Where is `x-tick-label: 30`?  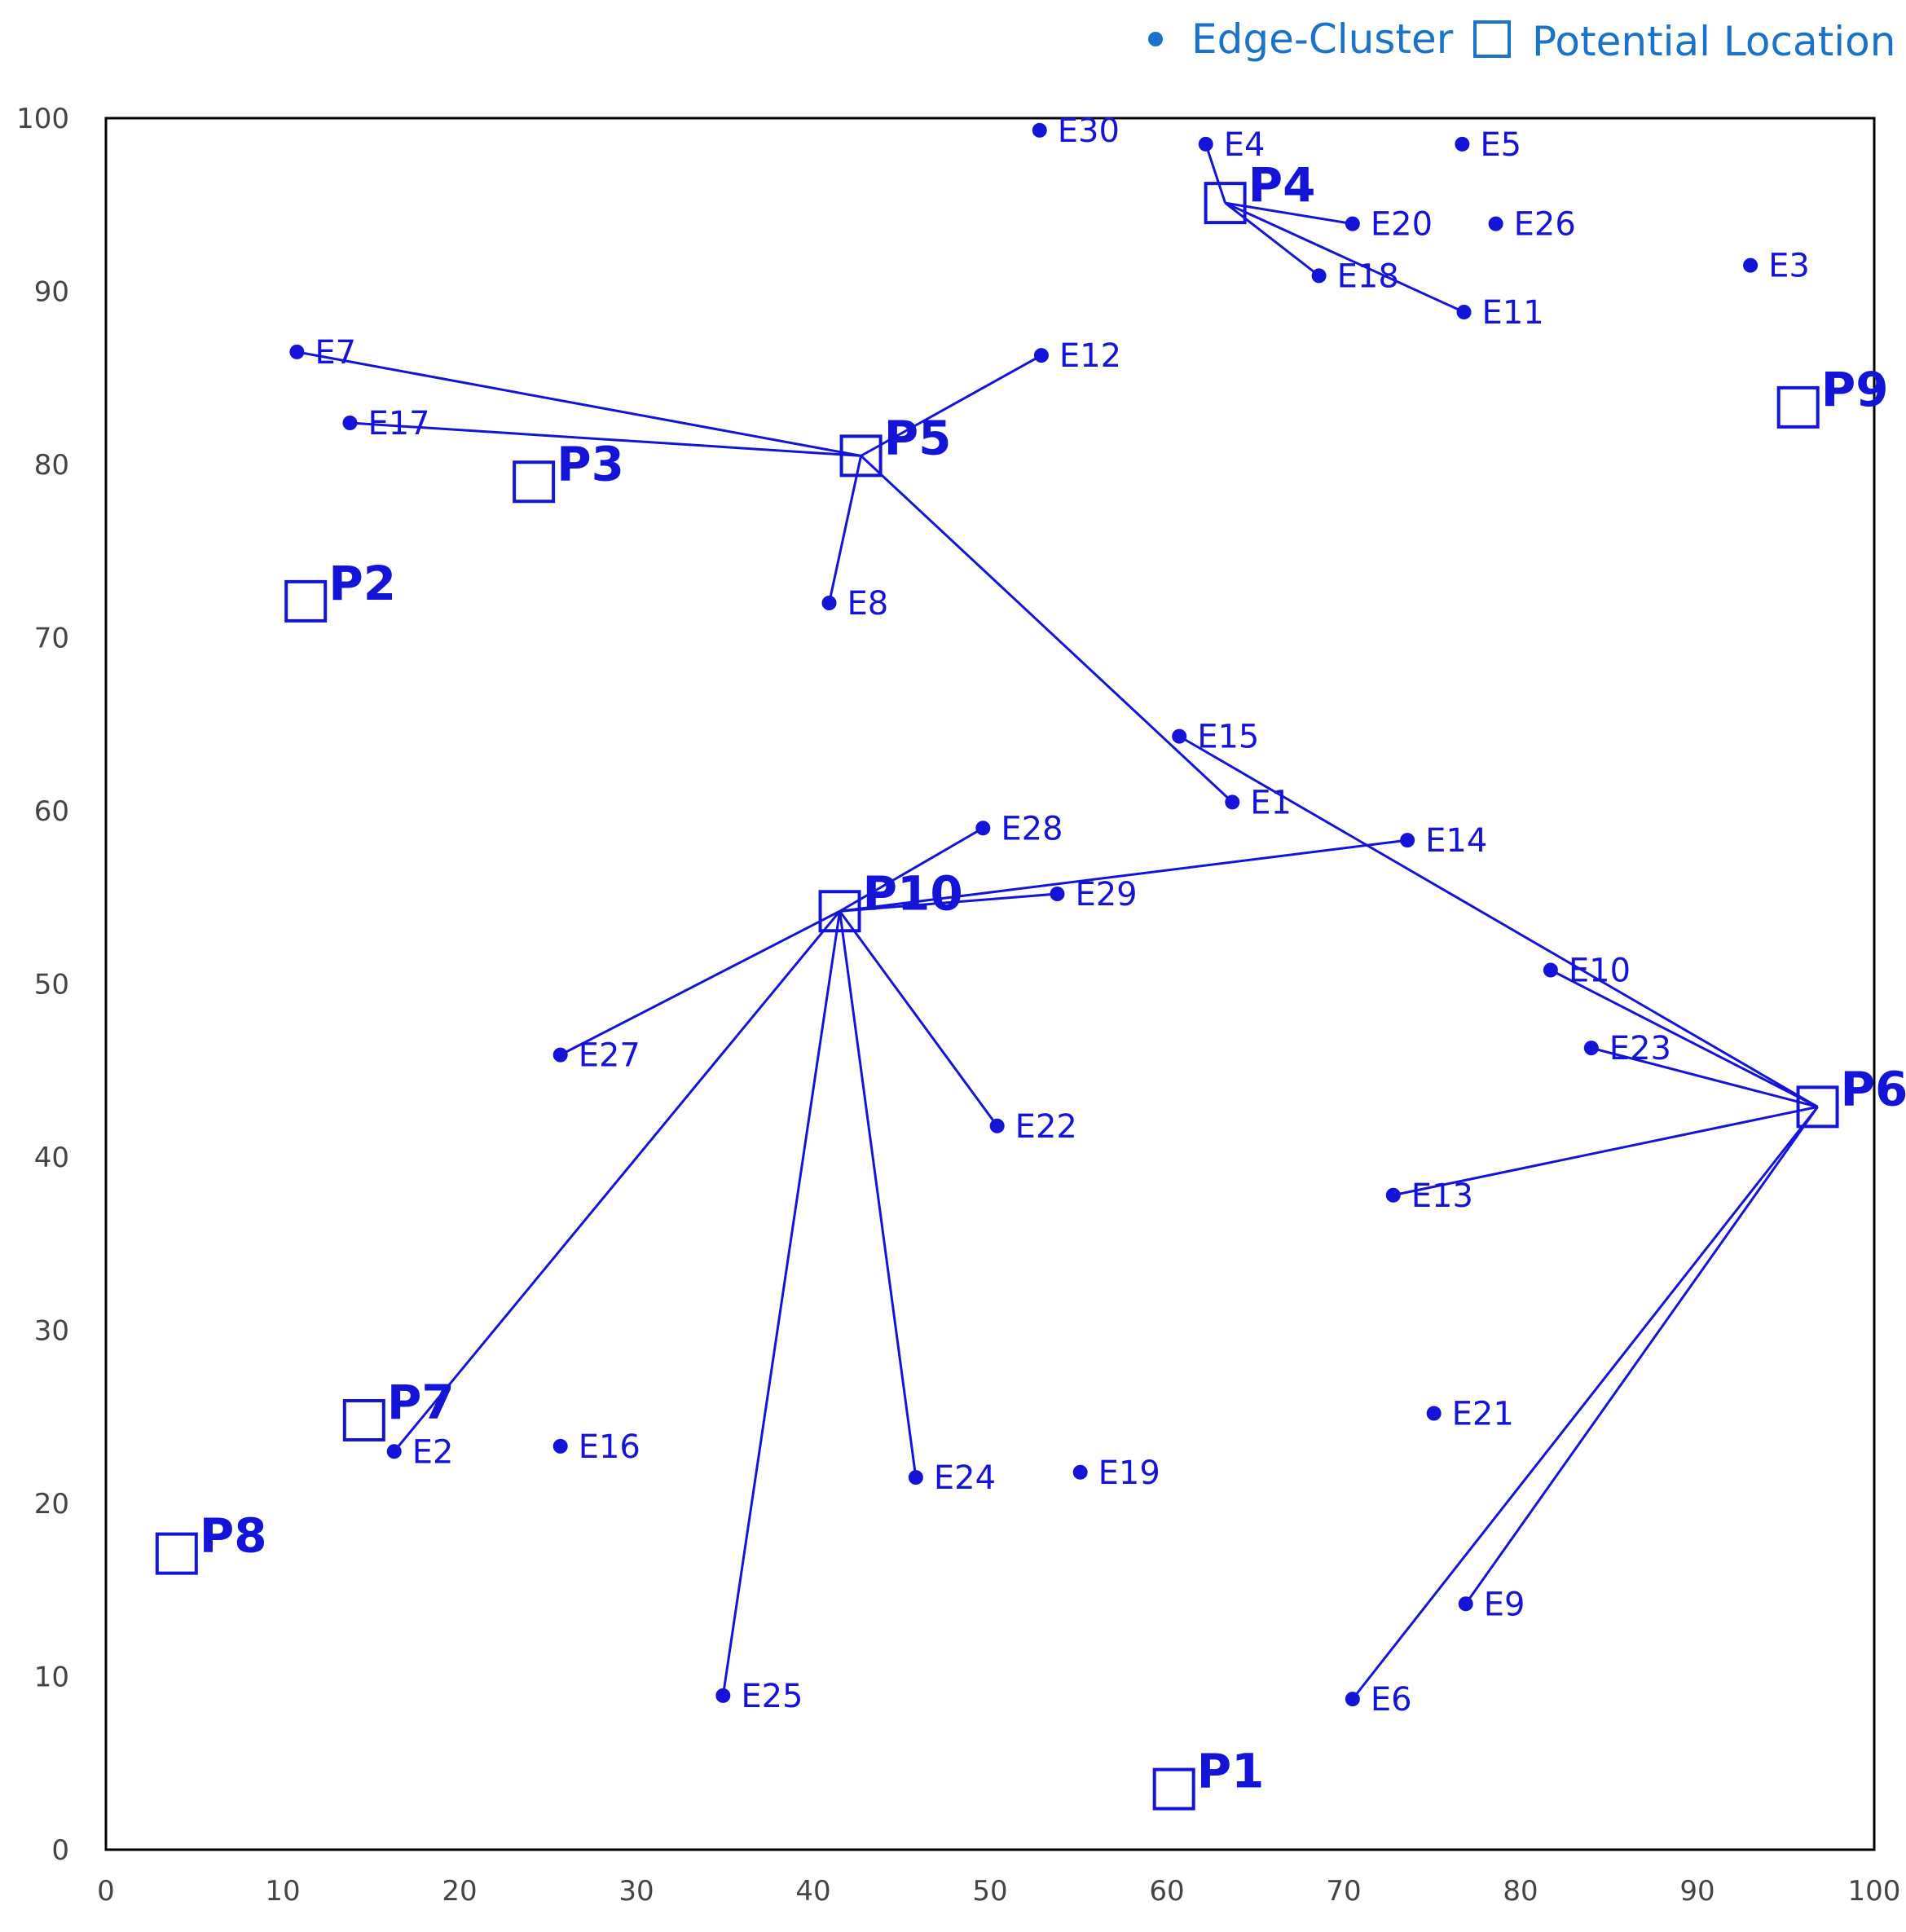
x-tick-label: 30 is located at coordinates (636, 1891).